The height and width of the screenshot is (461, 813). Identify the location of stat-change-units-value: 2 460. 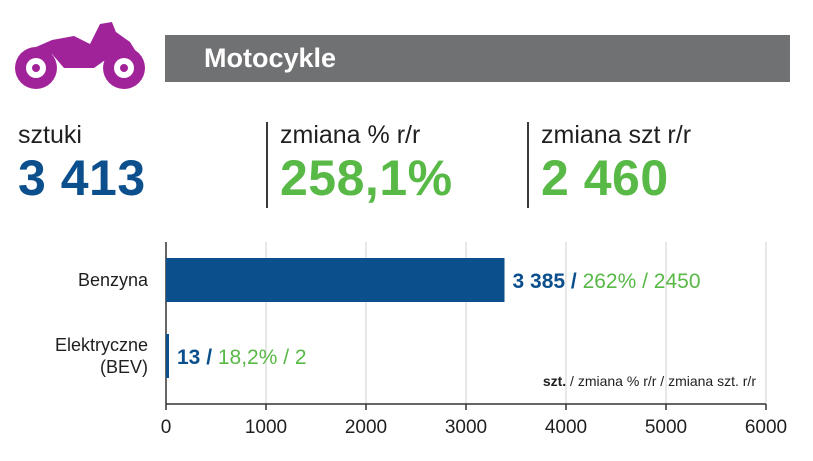
(605, 178).